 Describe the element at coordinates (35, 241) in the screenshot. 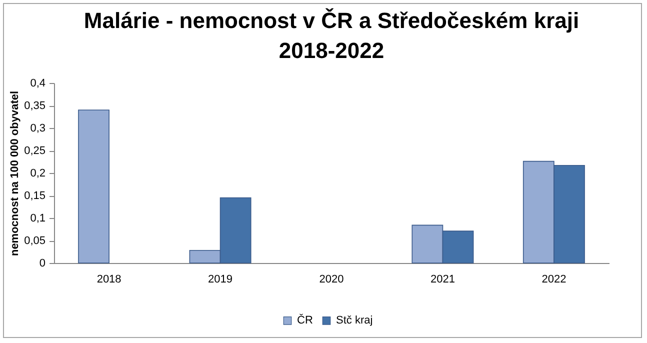

I see `y-tick-label: 0,05` at that location.